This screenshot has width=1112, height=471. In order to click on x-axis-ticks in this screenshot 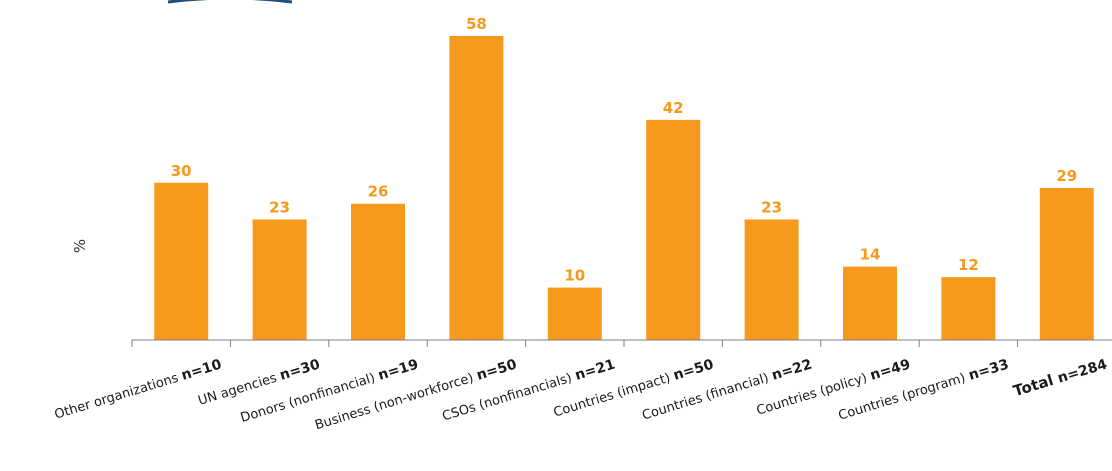, I will do `click(575, 343)`.